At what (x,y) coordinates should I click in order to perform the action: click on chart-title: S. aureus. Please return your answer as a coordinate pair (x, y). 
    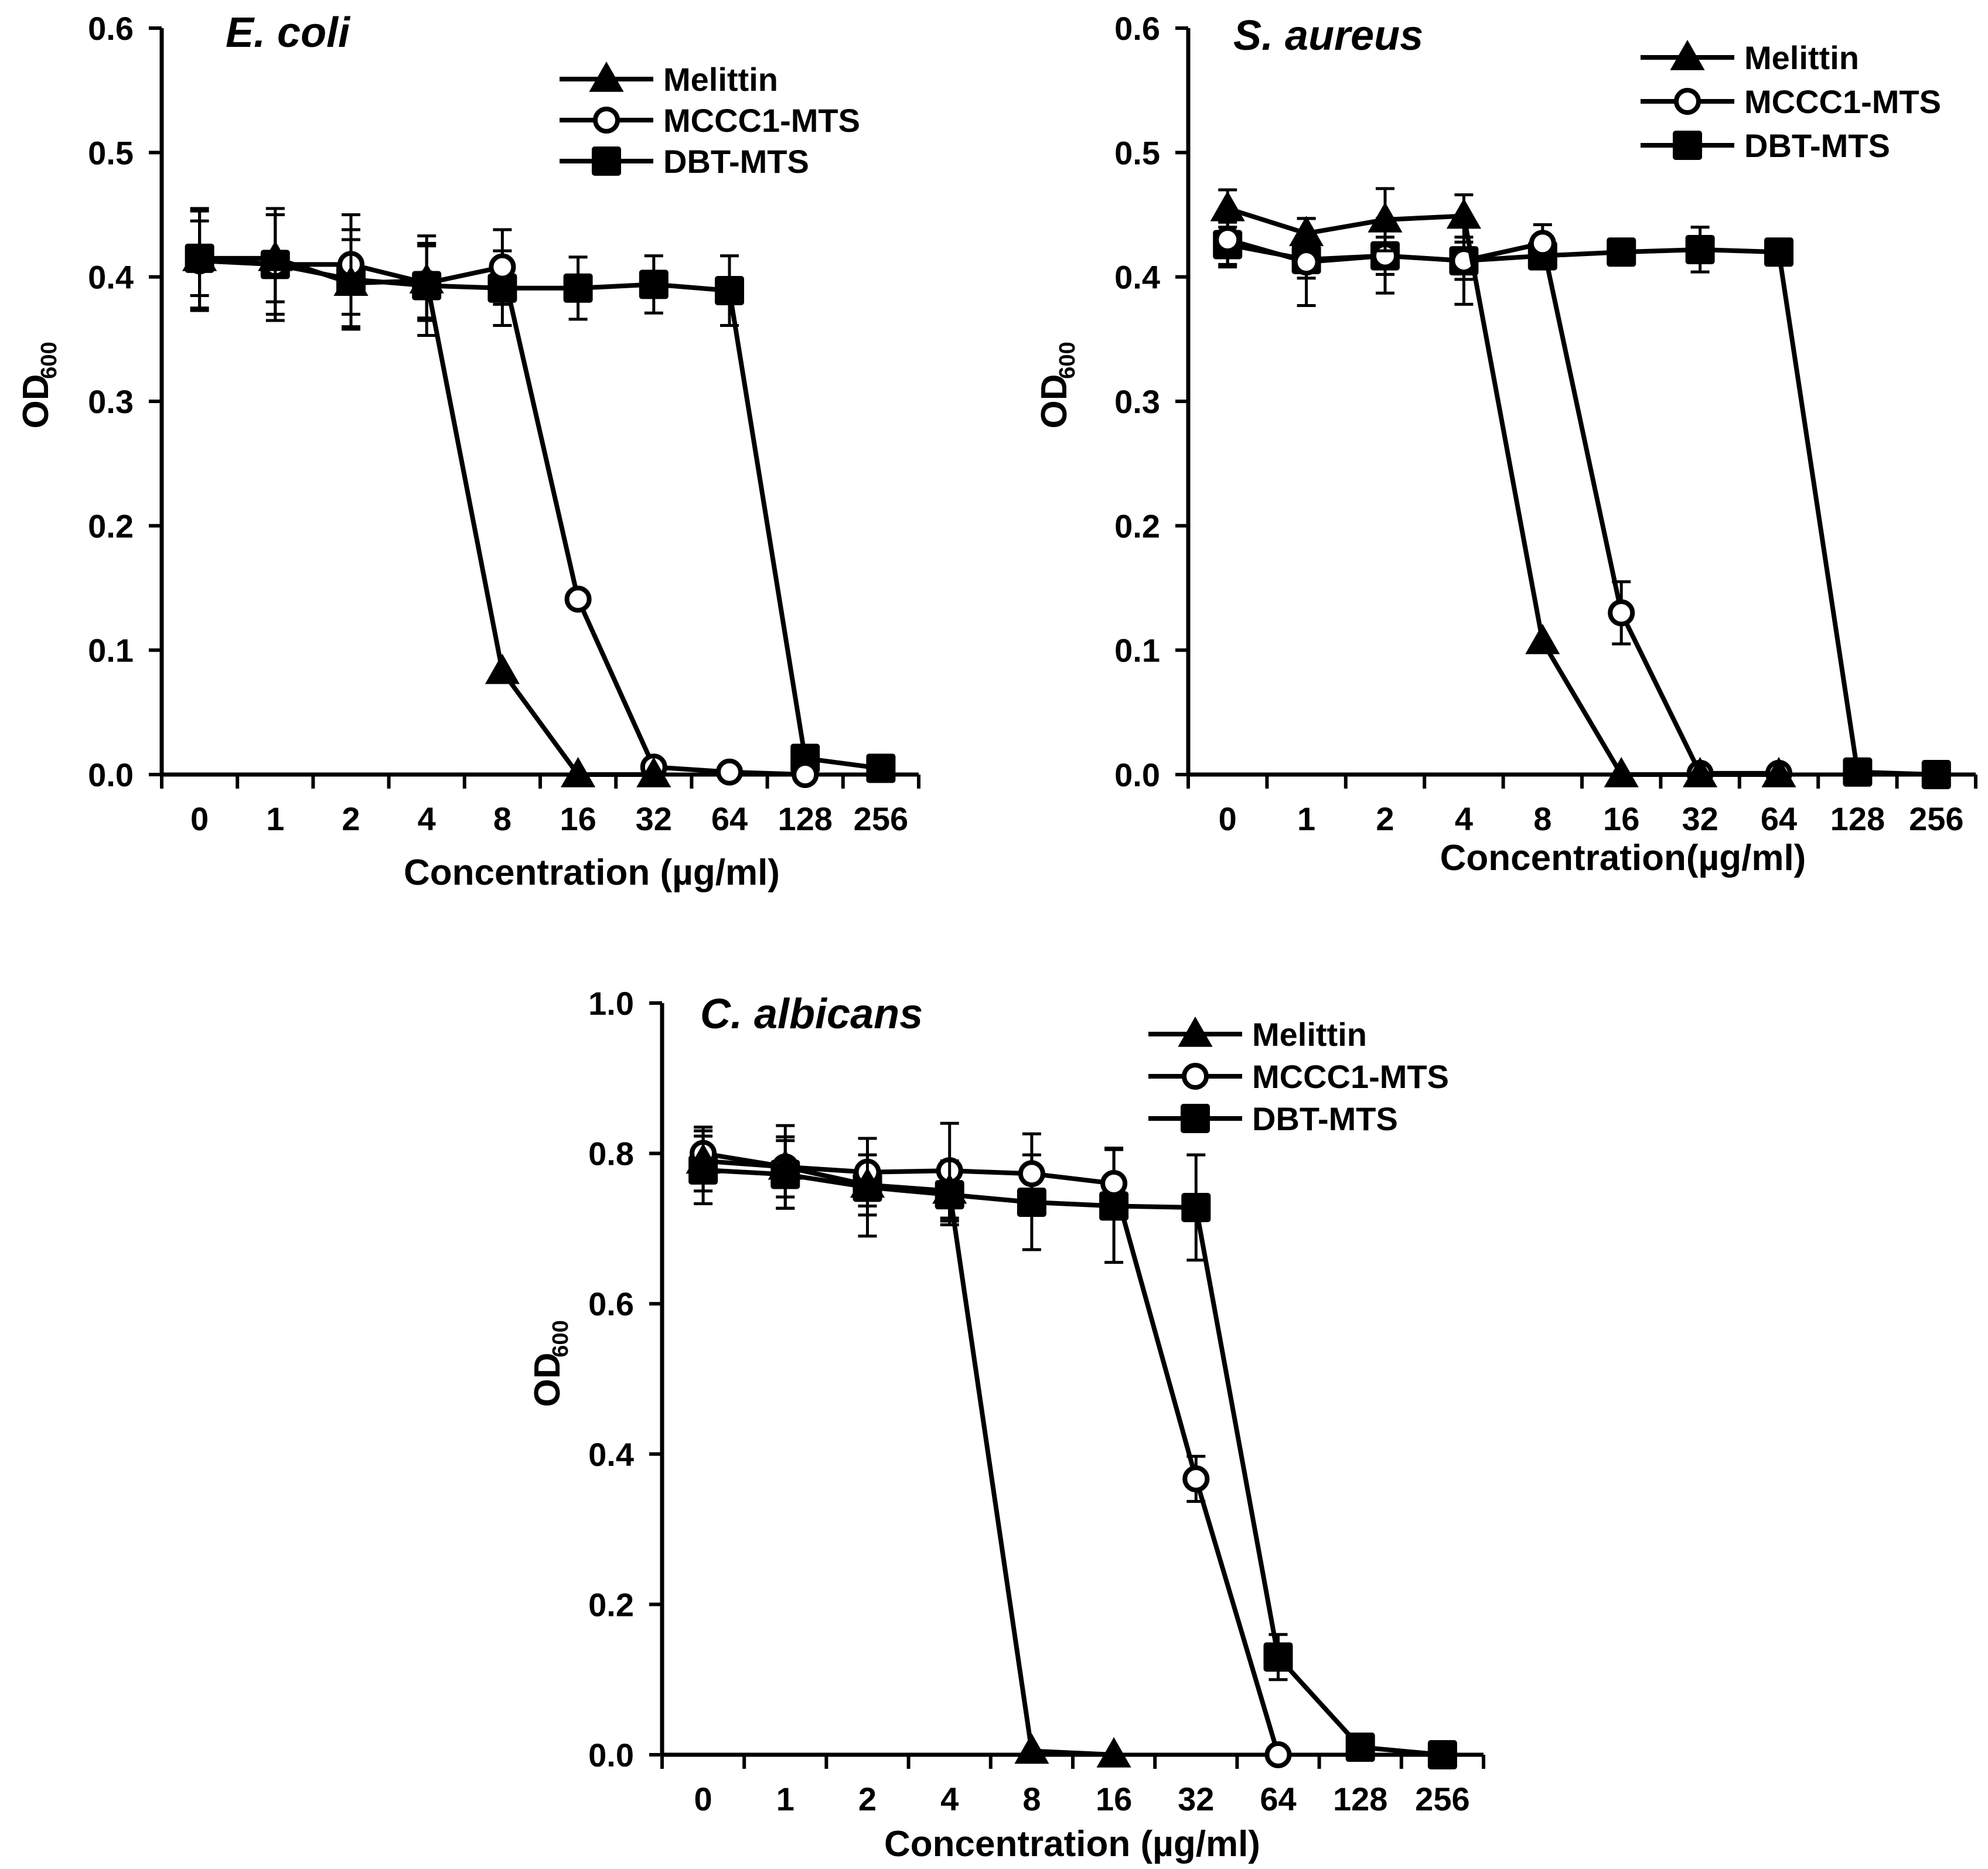
    Looking at the image, I should click on (1328, 35).